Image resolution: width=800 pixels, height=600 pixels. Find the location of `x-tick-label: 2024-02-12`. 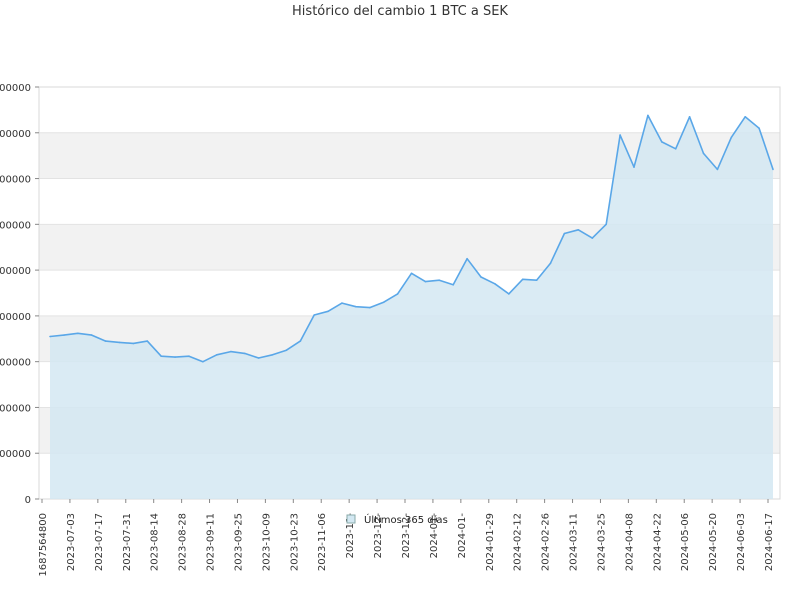

x-tick-label: 2024-02-12 is located at coordinates (518, 542).